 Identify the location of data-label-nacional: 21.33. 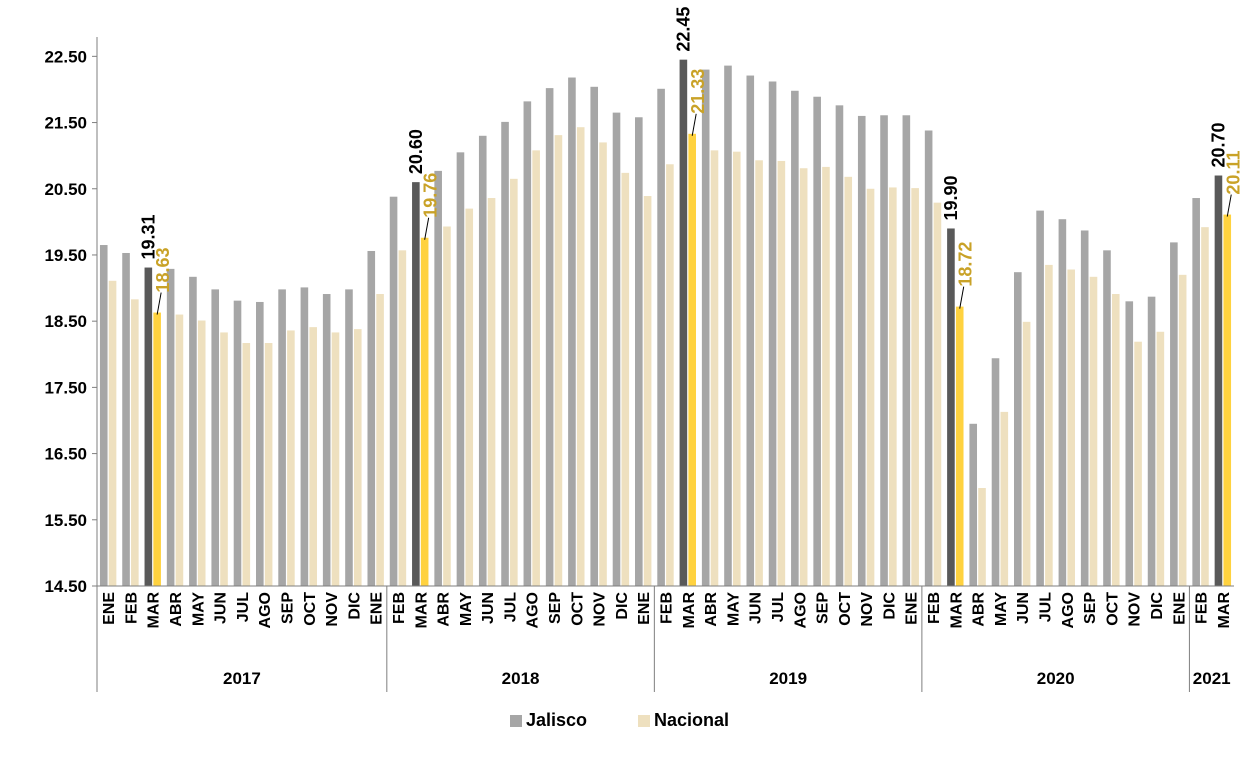
(698, 91).